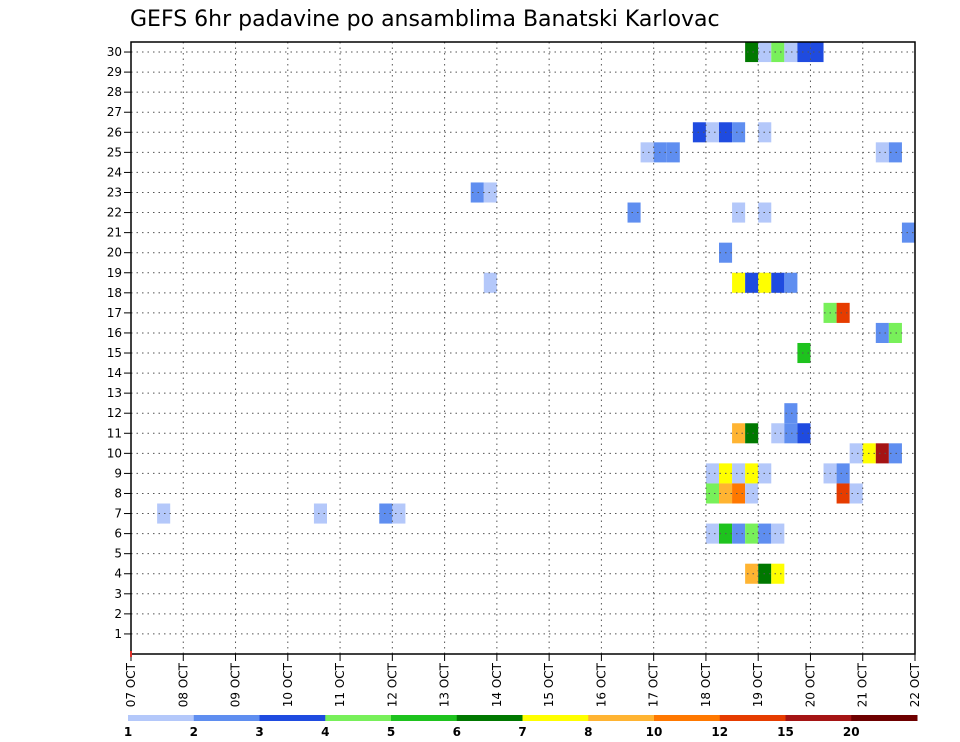 The height and width of the screenshot is (742, 960). I want to click on legend-label: 6, so click(457, 732).